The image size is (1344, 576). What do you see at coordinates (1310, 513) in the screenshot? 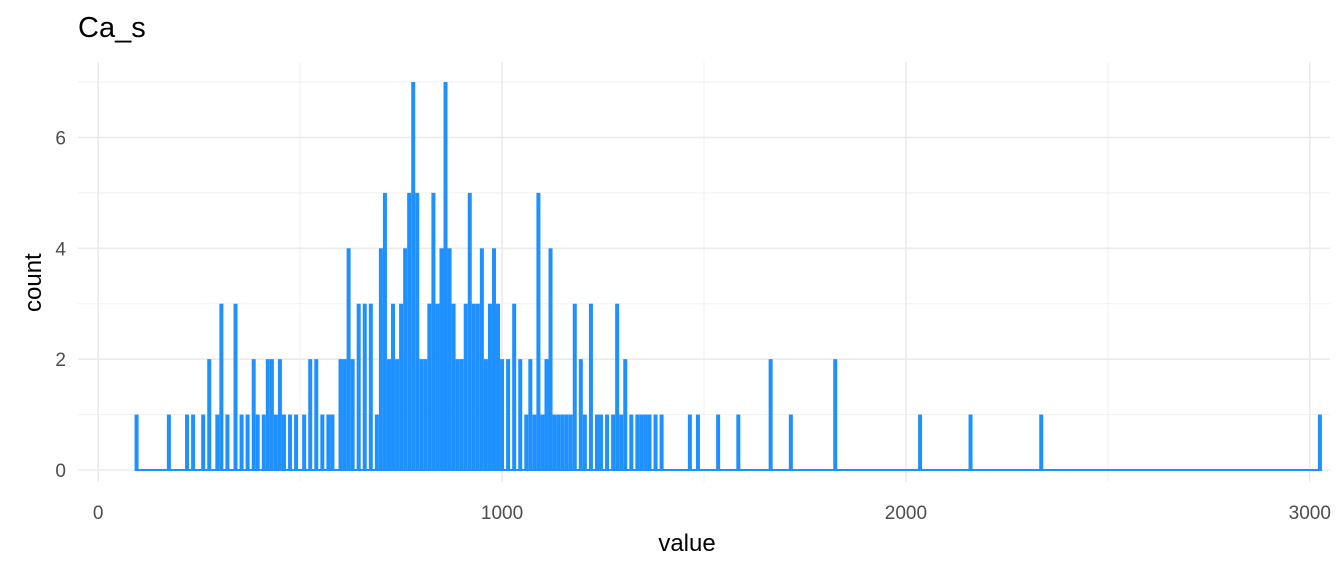
I see `x-tick-label: 3000` at bounding box center [1310, 513].